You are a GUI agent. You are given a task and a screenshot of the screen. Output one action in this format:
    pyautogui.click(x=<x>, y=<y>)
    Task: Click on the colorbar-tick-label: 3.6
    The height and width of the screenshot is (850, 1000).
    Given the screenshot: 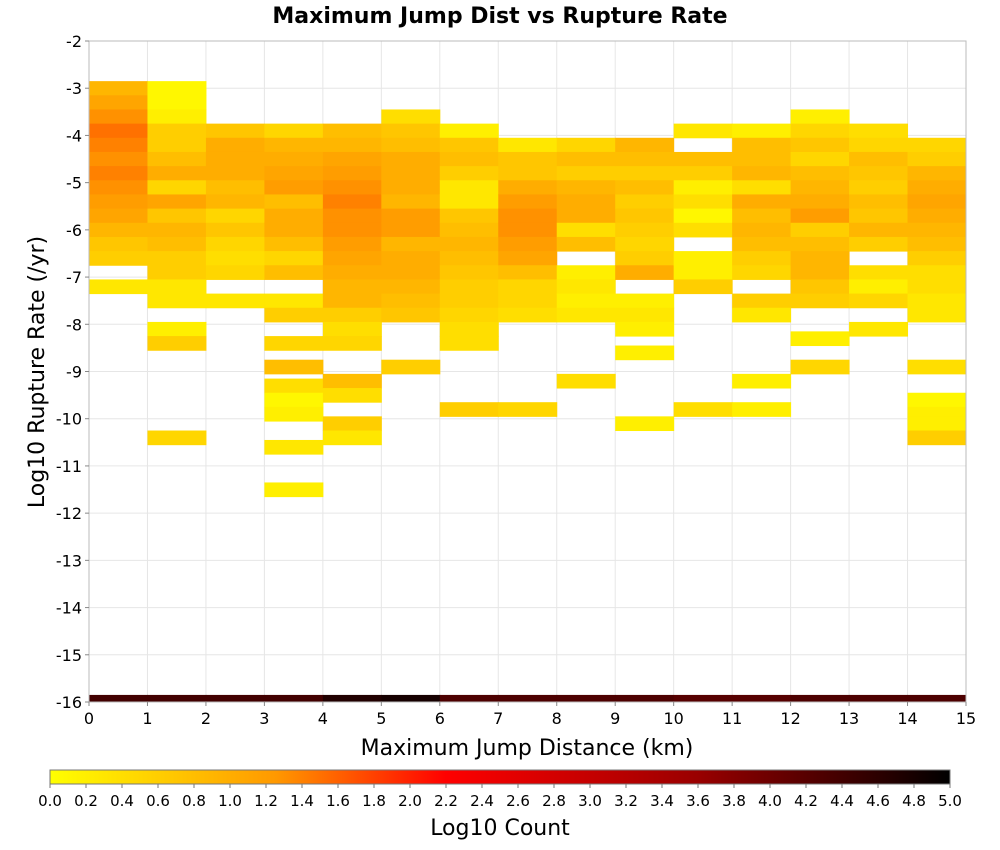 What is the action you would take?
    pyautogui.click(x=698, y=801)
    